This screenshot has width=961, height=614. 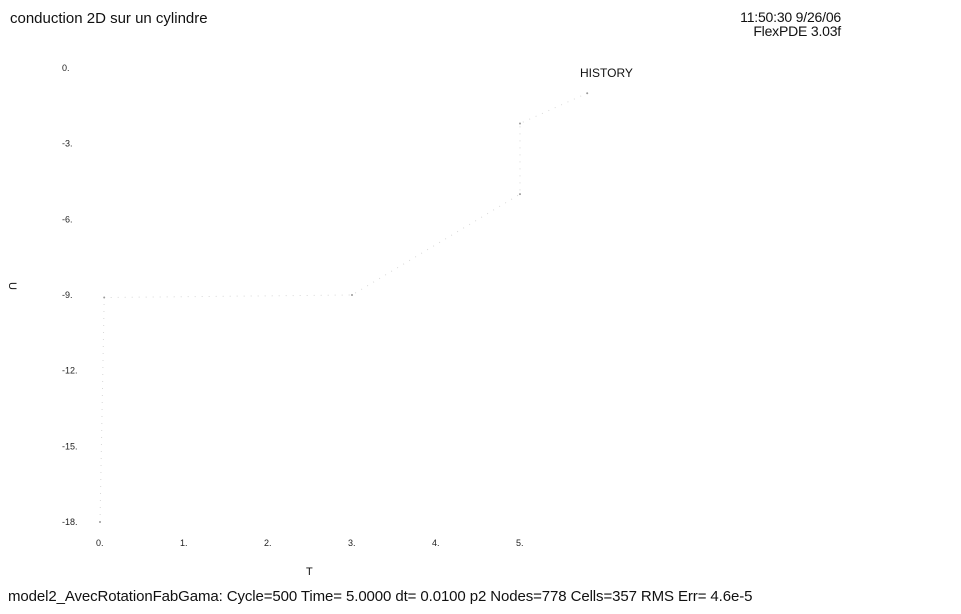 I want to click on software-version: FlexPDE 3.03f, so click(x=797, y=31).